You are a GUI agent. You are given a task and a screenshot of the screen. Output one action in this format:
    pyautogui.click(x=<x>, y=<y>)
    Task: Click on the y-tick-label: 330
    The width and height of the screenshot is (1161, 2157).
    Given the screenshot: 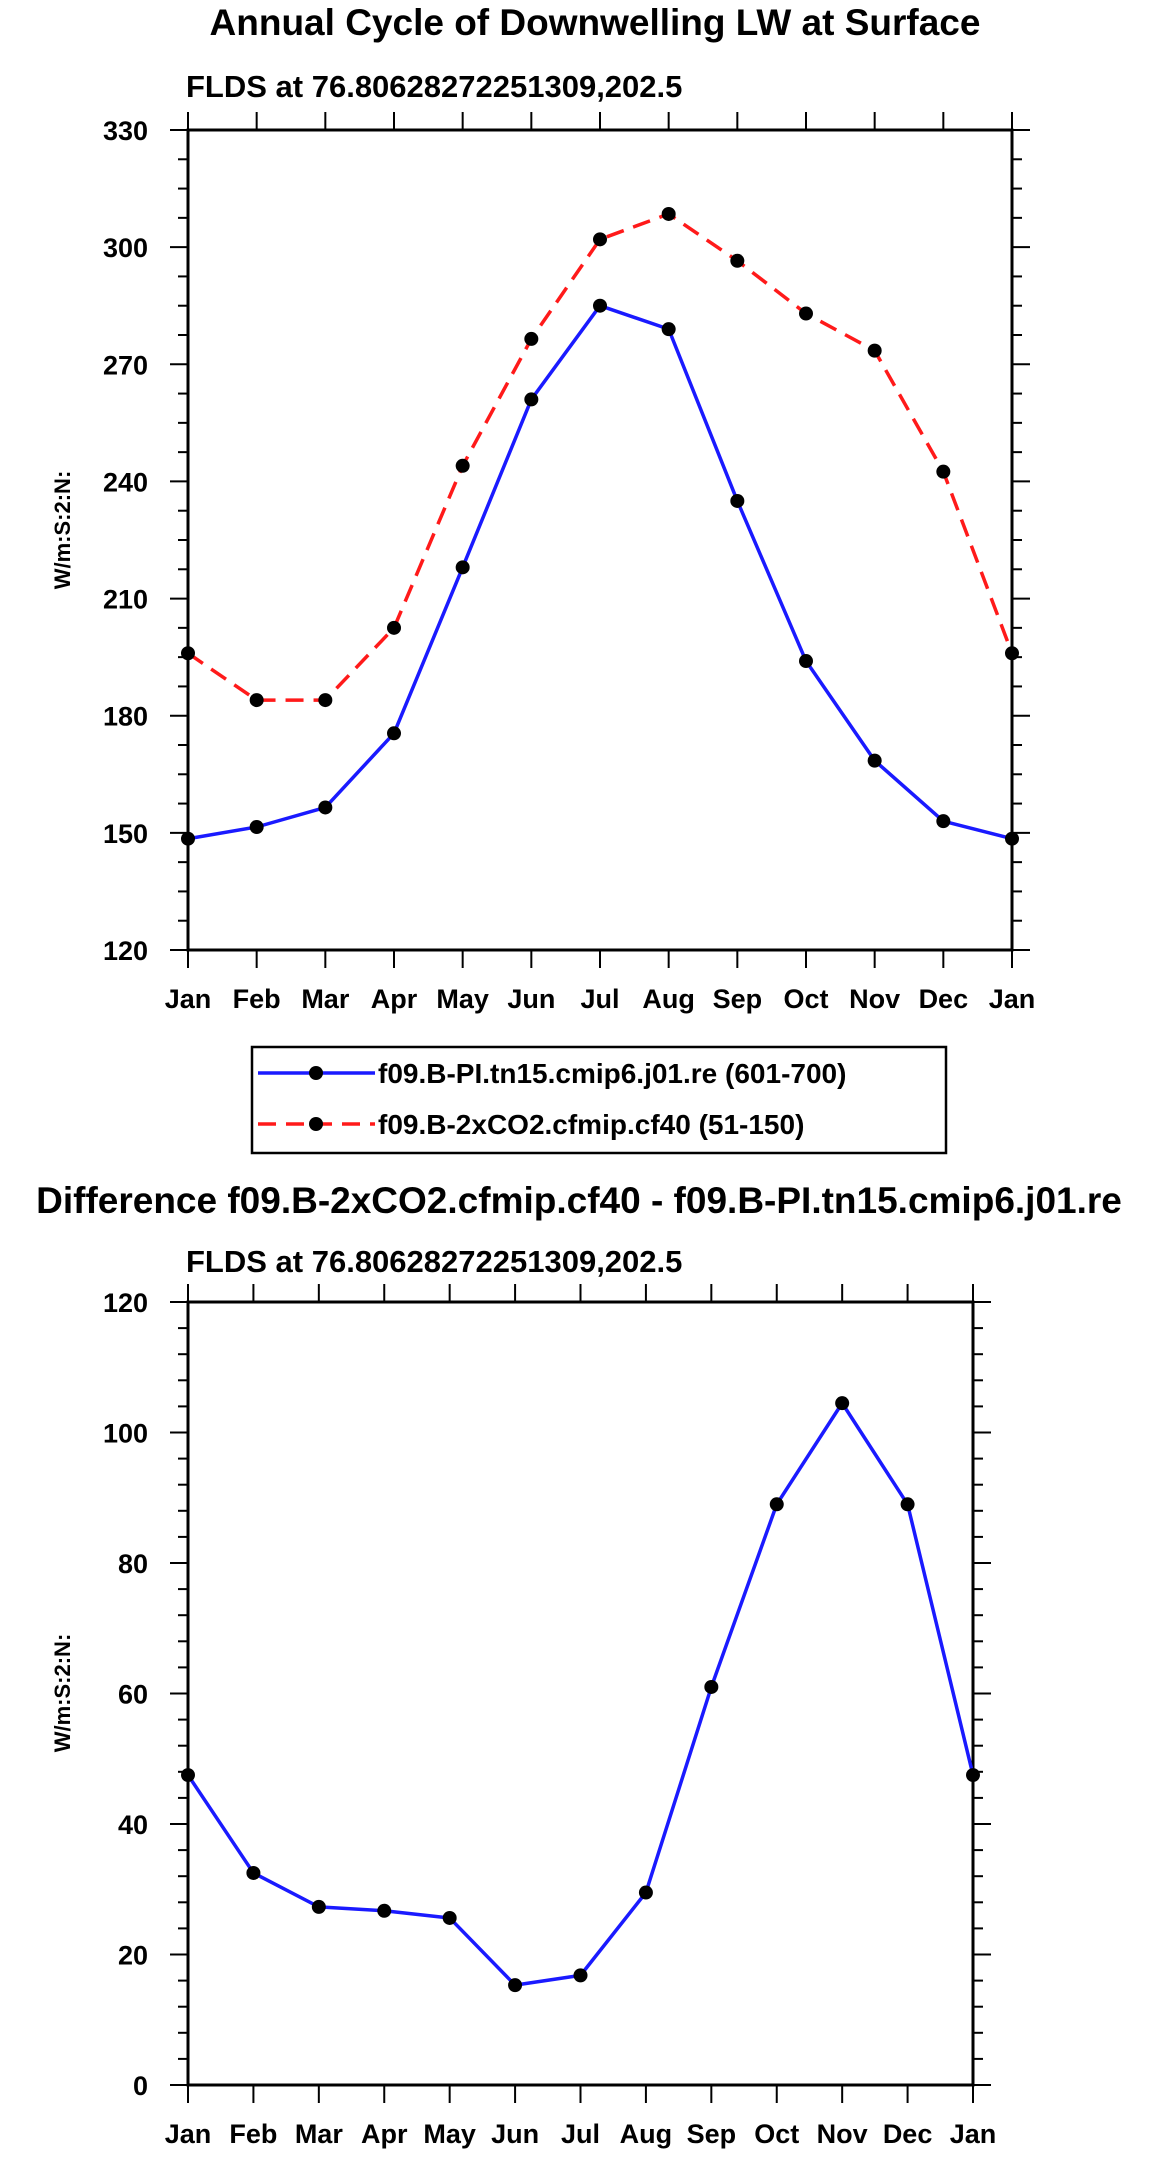 What is the action you would take?
    pyautogui.click(x=125, y=131)
    